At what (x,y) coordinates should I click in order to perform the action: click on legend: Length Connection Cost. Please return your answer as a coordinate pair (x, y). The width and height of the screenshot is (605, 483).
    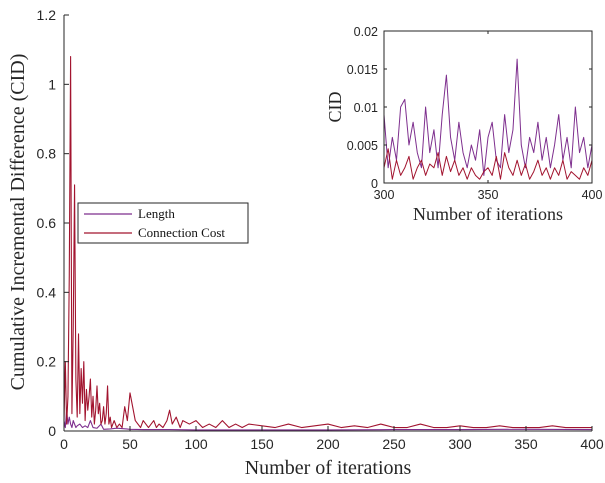
    Looking at the image, I should click on (163, 223).